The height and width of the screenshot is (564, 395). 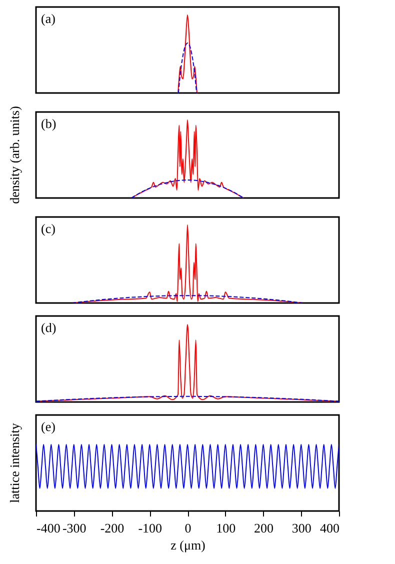 I want to click on x-axis-title: z (μm), so click(x=188, y=545).